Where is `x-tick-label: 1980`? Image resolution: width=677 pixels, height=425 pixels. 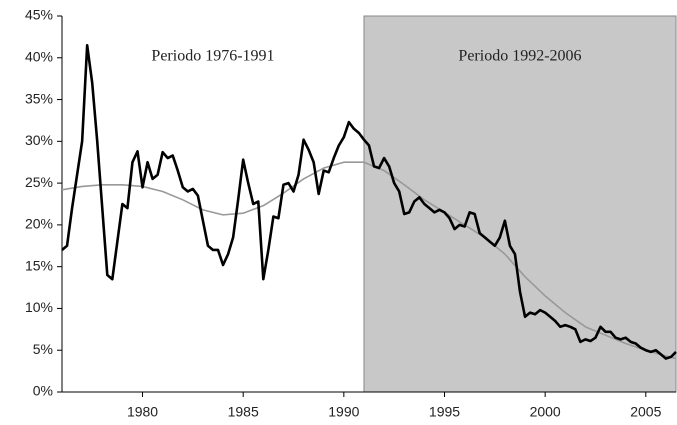
x-tick-label: 1980 is located at coordinates (142, 412).